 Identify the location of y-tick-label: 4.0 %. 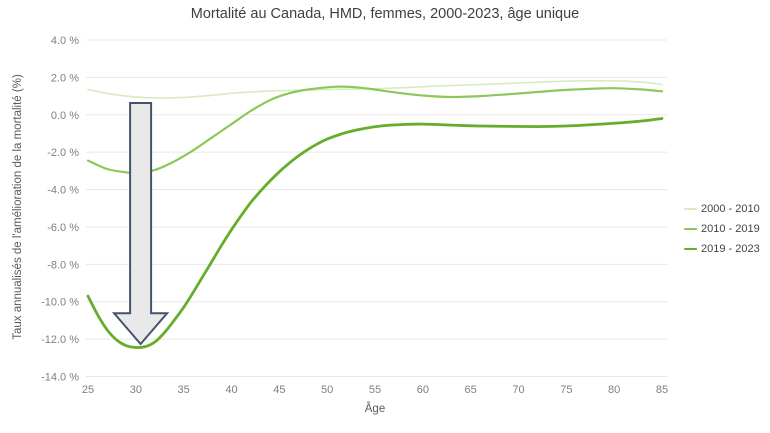
(65, 41).